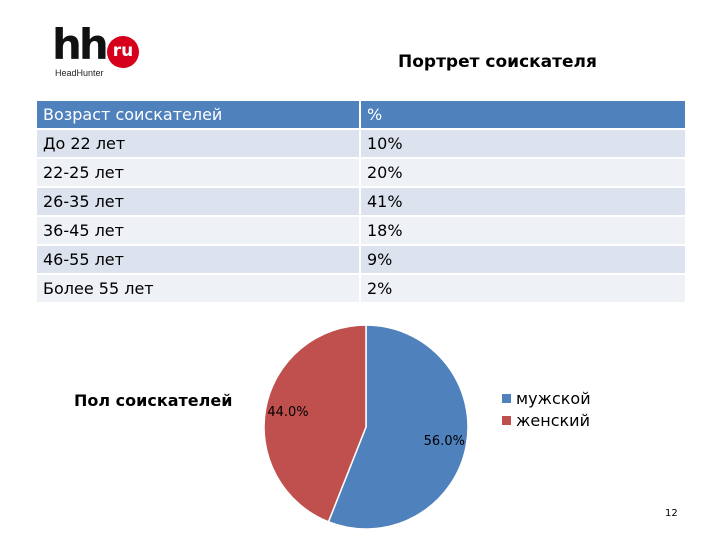 The image size is (720, 540). What do you see at coordinates (199, 289) in the screenshot?
I see `age-range-cell: Более 55 лет` at bounding box center [199, 289].